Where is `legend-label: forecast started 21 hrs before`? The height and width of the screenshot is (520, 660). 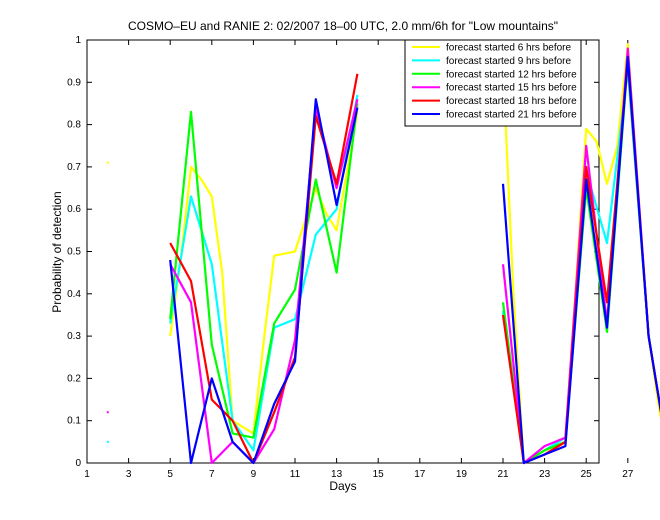
legend-label: forecast started 21 hrs before is located at coordinates (511, 115).